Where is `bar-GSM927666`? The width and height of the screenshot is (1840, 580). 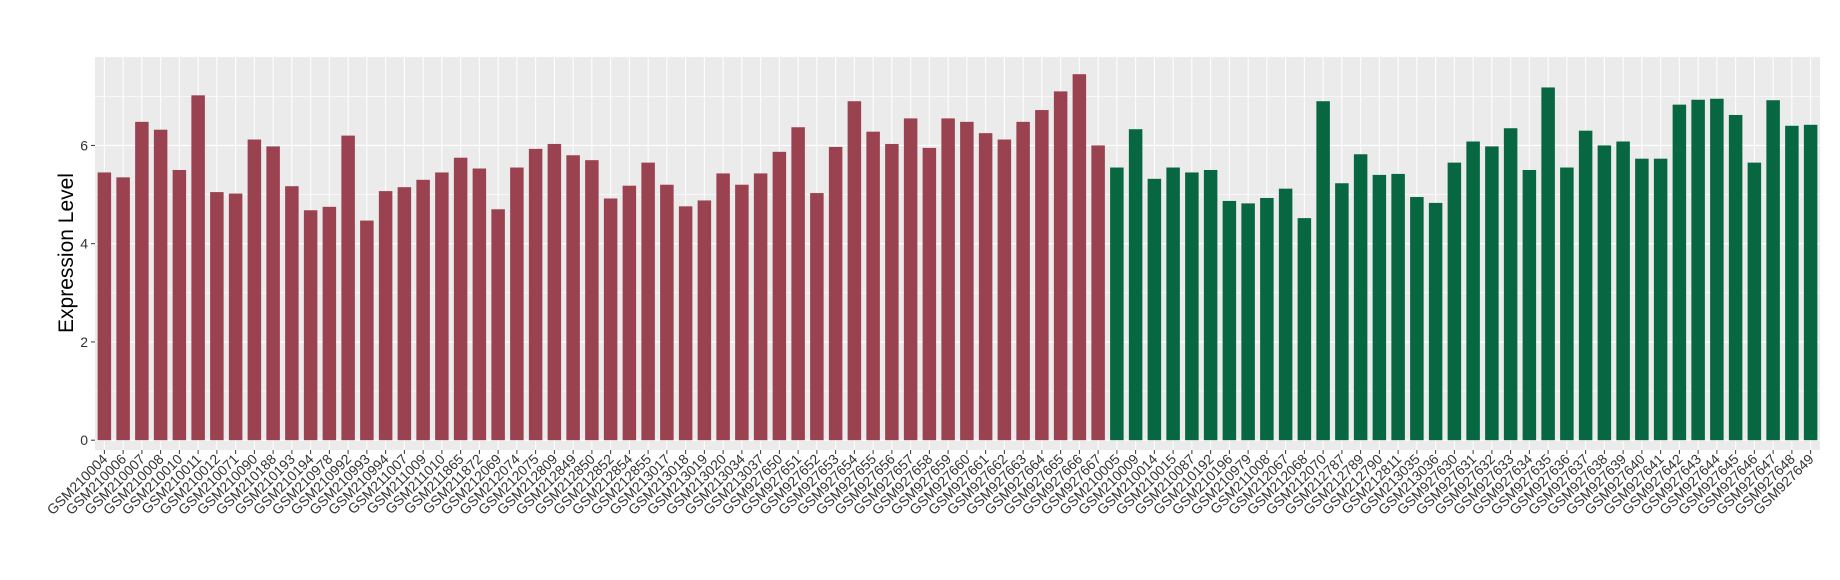
bar-GSM927666 is located at coordinates (1079, 257).